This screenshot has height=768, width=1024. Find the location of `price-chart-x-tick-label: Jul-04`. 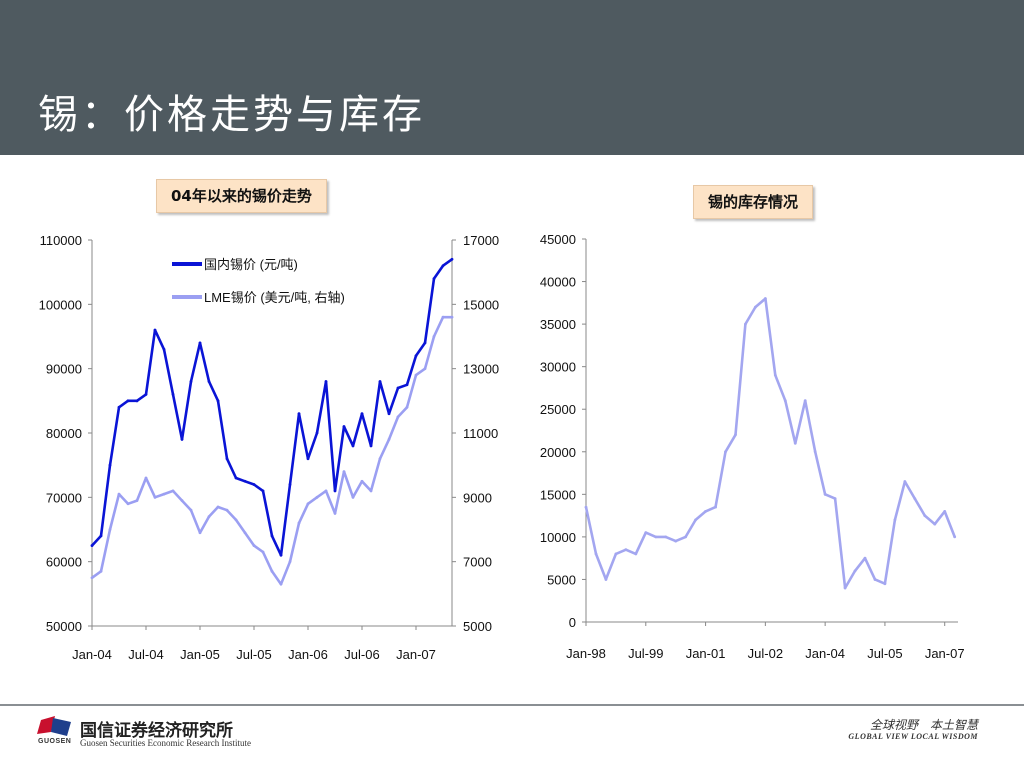

price-chart-x-tick-label: Jul-04 is located at coordinates (145, 654).